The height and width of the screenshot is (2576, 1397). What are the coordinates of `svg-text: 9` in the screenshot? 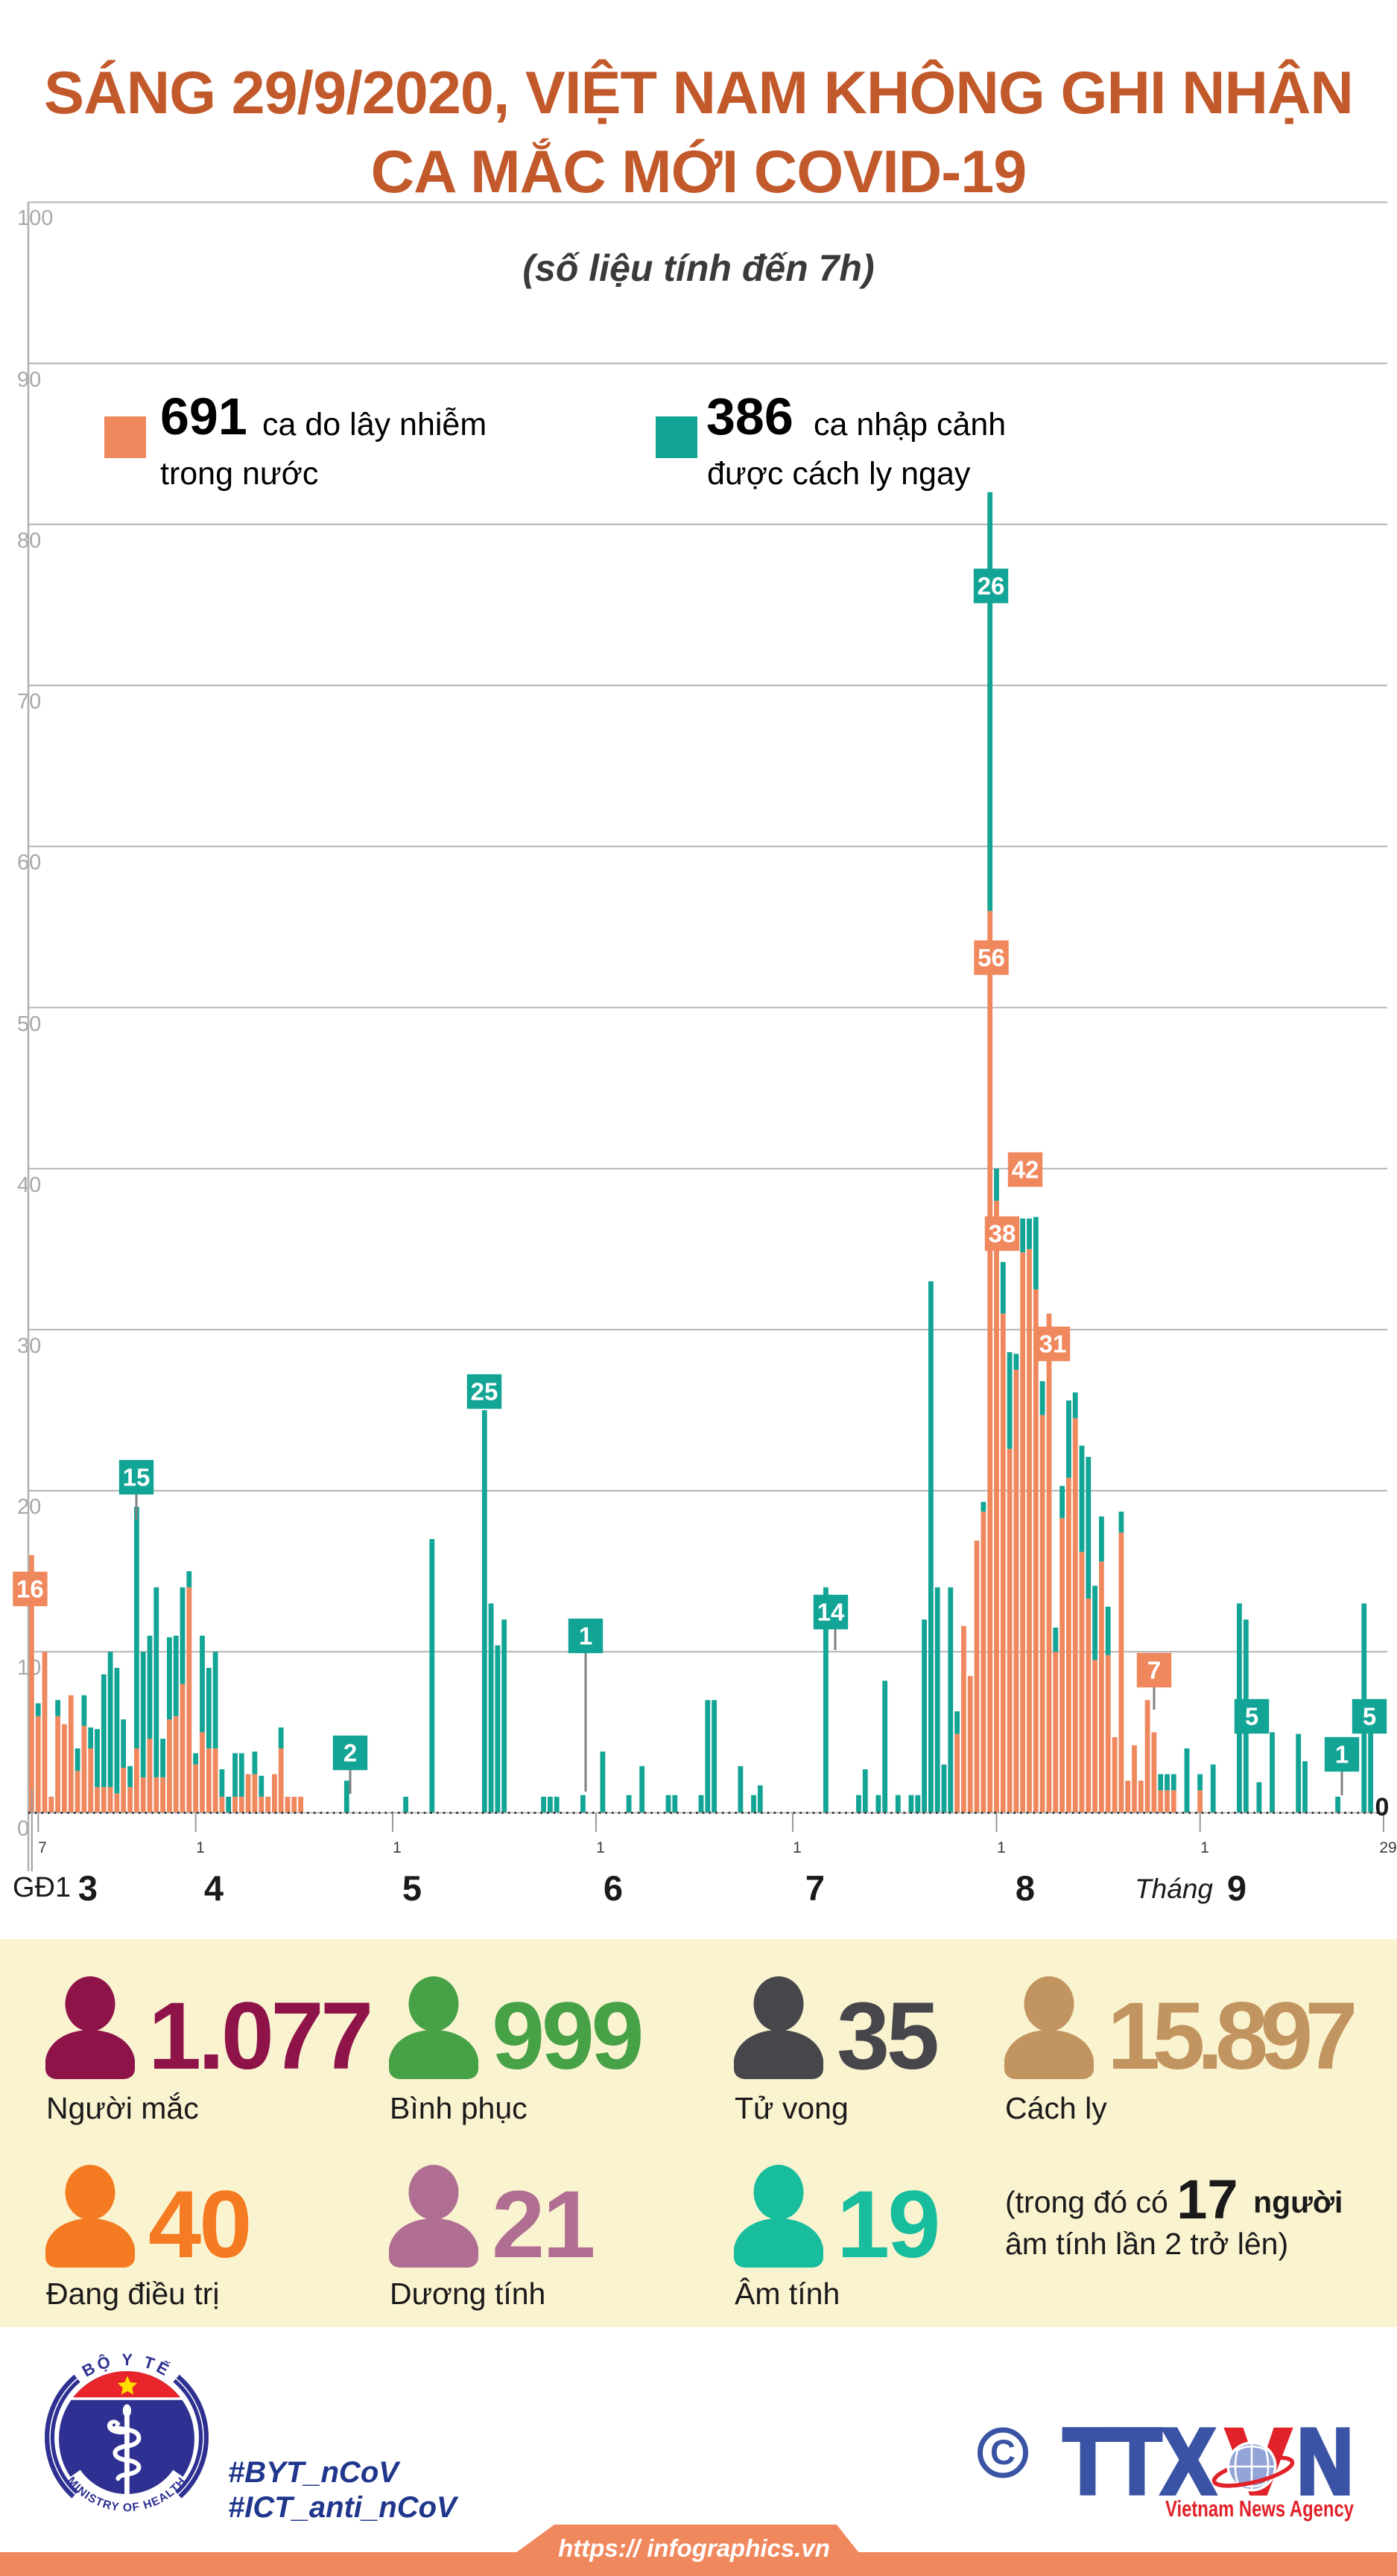 It's located at (1236, 1888).